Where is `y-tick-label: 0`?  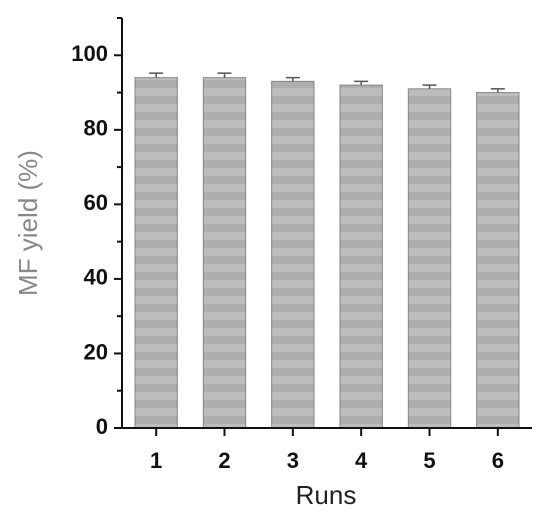 y-tick-label: 0 is located at coordinates (102, 426).